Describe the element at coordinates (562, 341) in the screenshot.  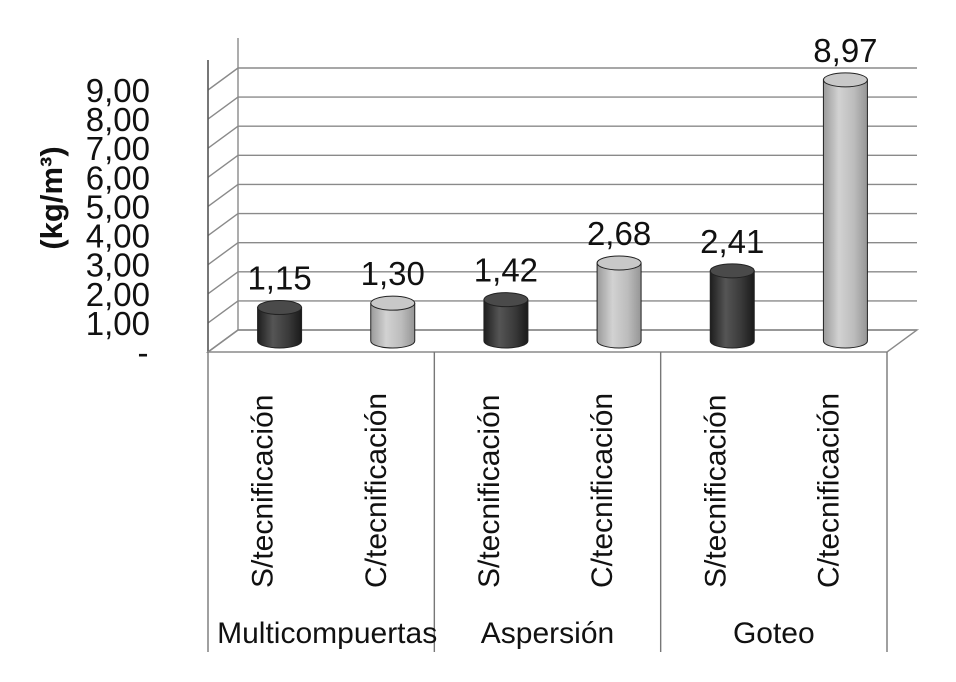
I see `floor` at that location.